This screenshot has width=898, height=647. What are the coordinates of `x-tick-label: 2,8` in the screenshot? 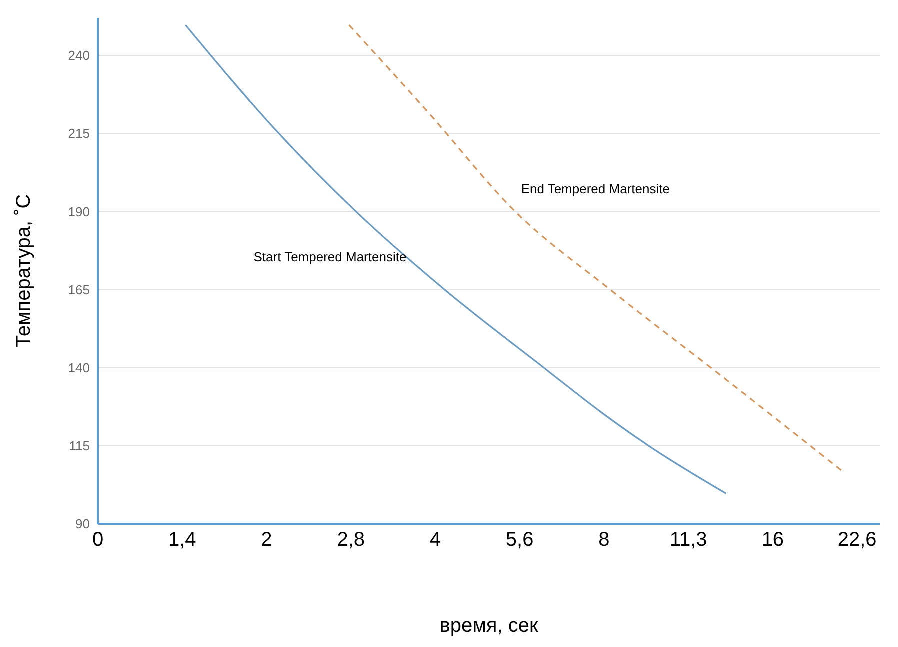 It's located at (351, 540).